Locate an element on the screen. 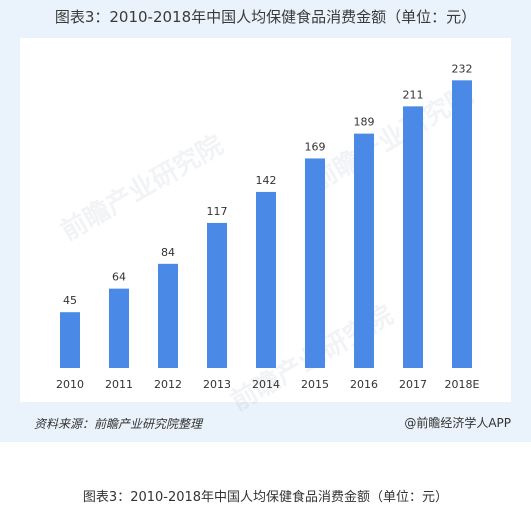 The width and height of the screenshot is (531, 514). value-label-2017: 211 is located at coordinates (413, 94).